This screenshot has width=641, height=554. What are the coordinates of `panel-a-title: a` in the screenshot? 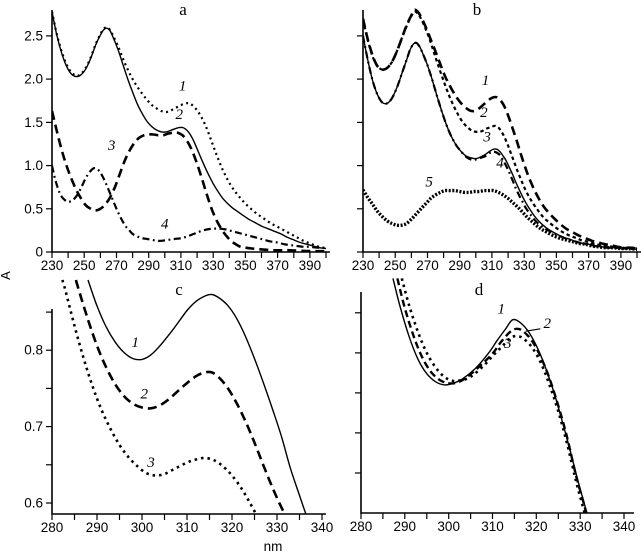 It's located at (183, 9).